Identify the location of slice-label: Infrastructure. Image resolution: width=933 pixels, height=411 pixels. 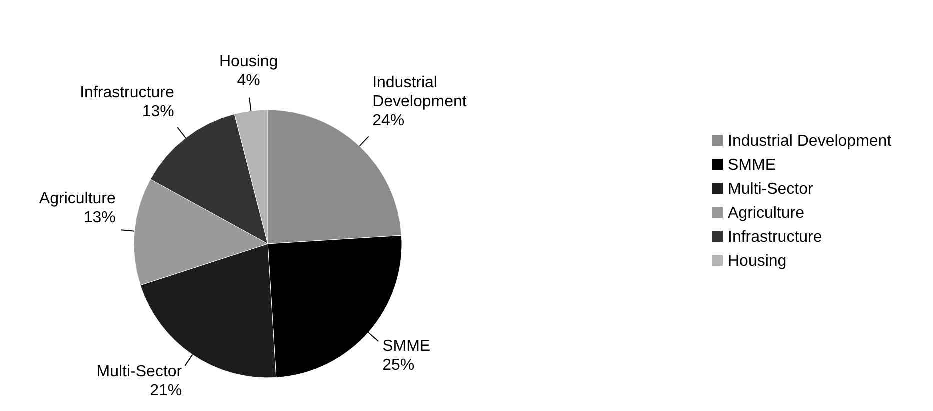
(127, 93).